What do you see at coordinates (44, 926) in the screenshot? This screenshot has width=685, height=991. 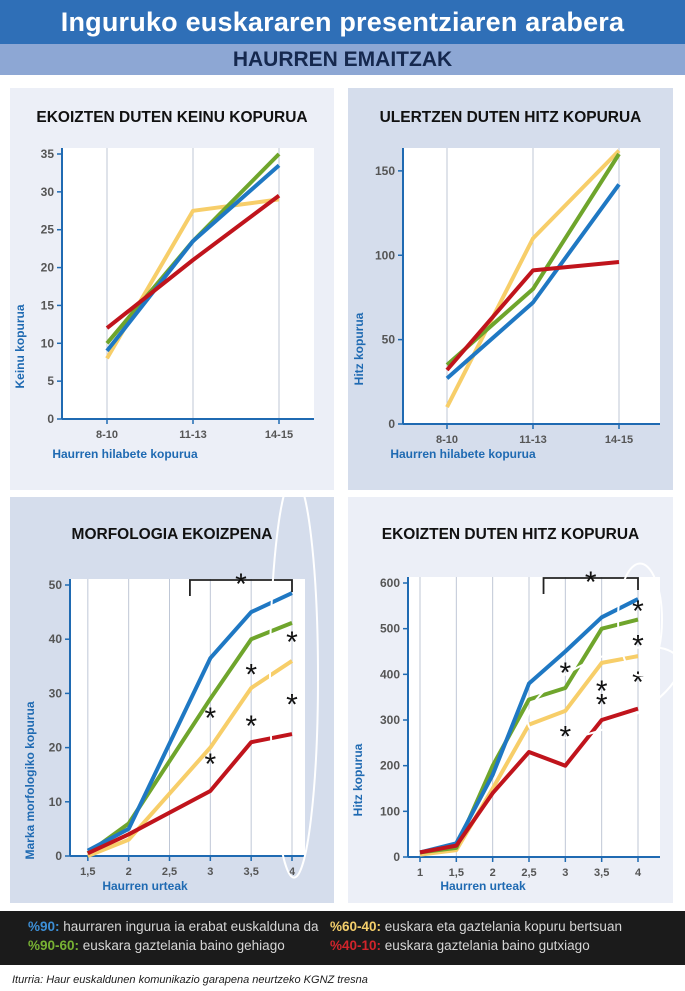 I see `legend-code: %90:` at bounding box center [44, 926].